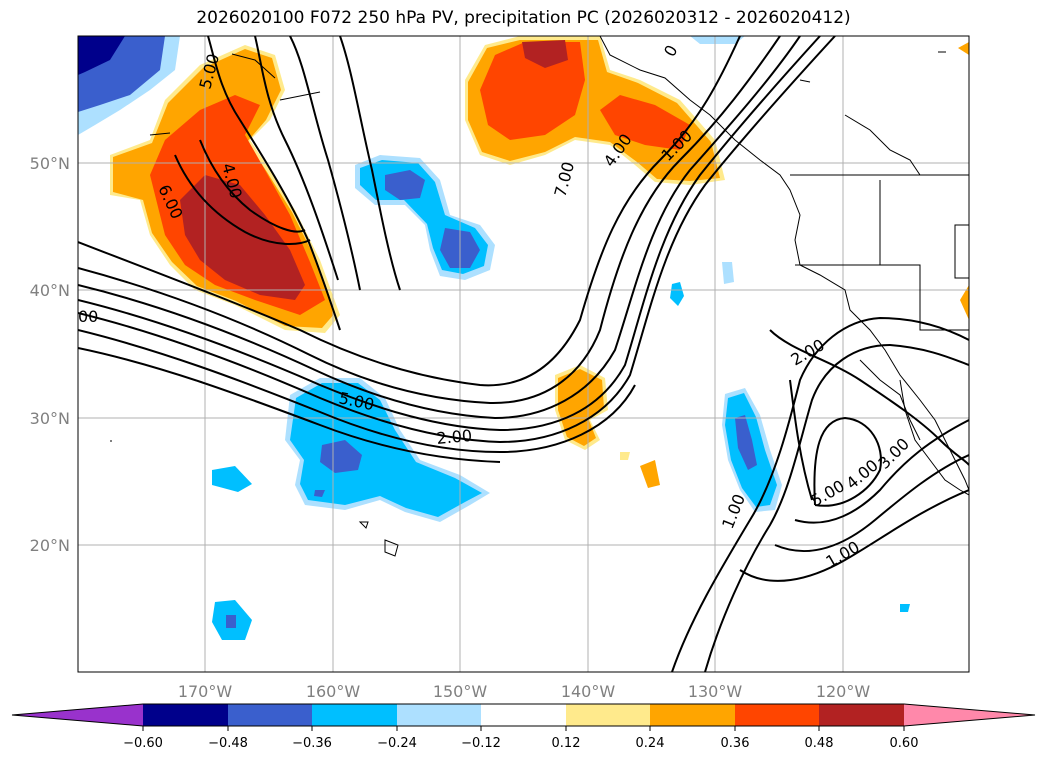 This screenshot has width=1047, height=765. What do you see at coordinates (969, 715) in the screenshot?
I see `colorbar-max-extension` at bounding box center [969, 715].